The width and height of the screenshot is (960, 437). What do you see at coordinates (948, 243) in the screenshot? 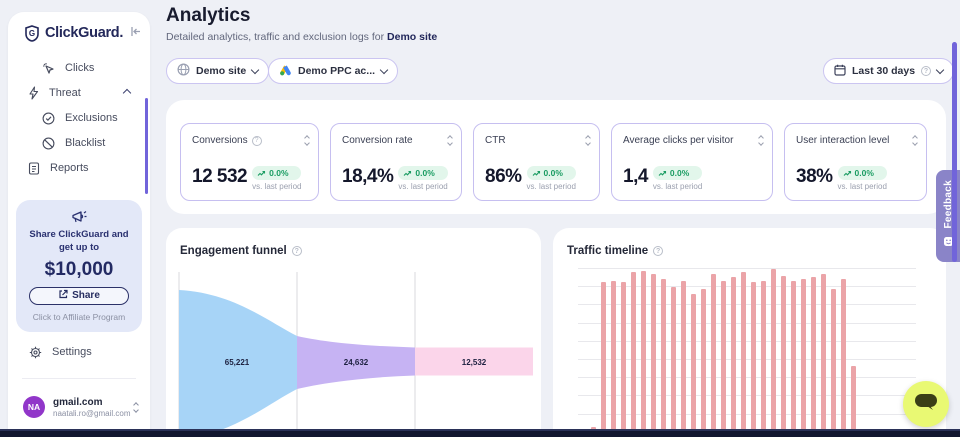
I see `feedback-smiley-icon` at bounding box center [948, 243].